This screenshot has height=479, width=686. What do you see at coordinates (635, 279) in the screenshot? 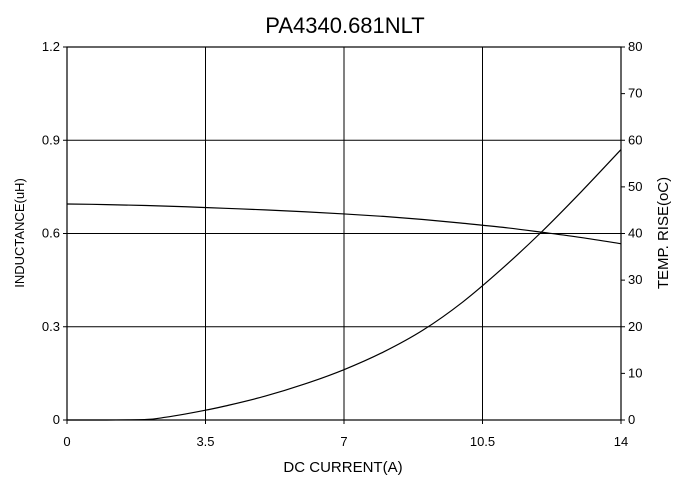
I see `right-y-tick-label: 30` at bounding box center [635, 279].